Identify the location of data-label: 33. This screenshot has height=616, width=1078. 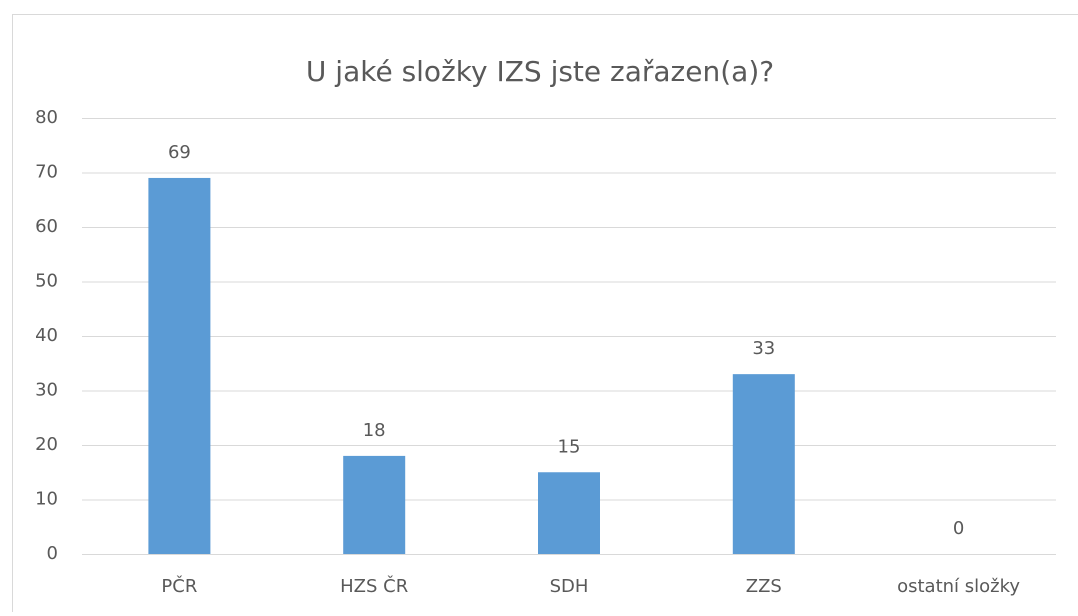
(763, 348).